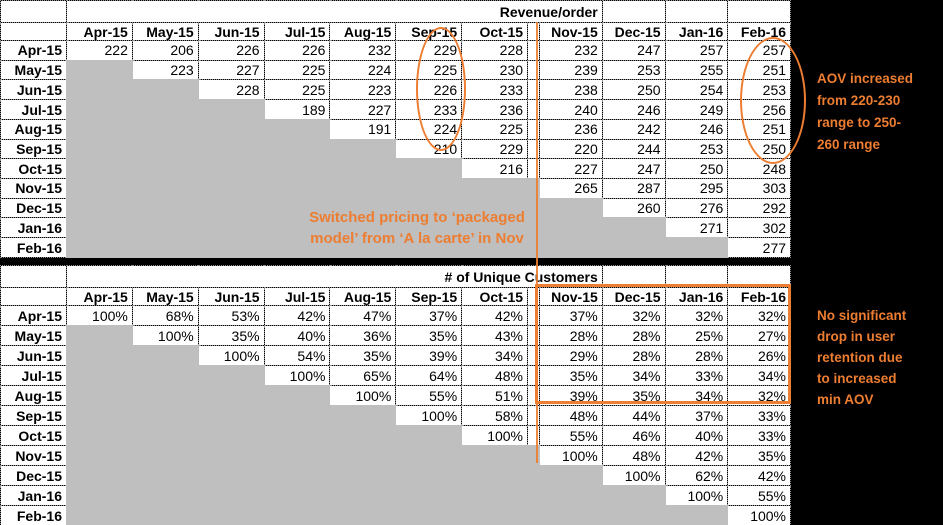  What do you see at coordinates (429, 50) in the screenshot?
I see `value-cell: 229` at bounding box center [429, 50].